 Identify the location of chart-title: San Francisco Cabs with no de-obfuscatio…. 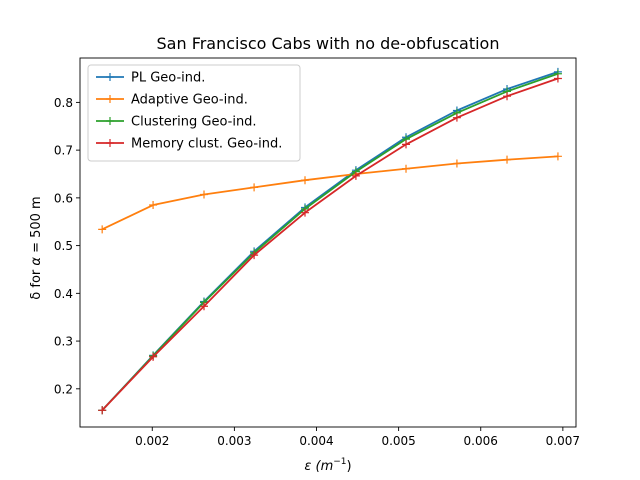
(328, 43).